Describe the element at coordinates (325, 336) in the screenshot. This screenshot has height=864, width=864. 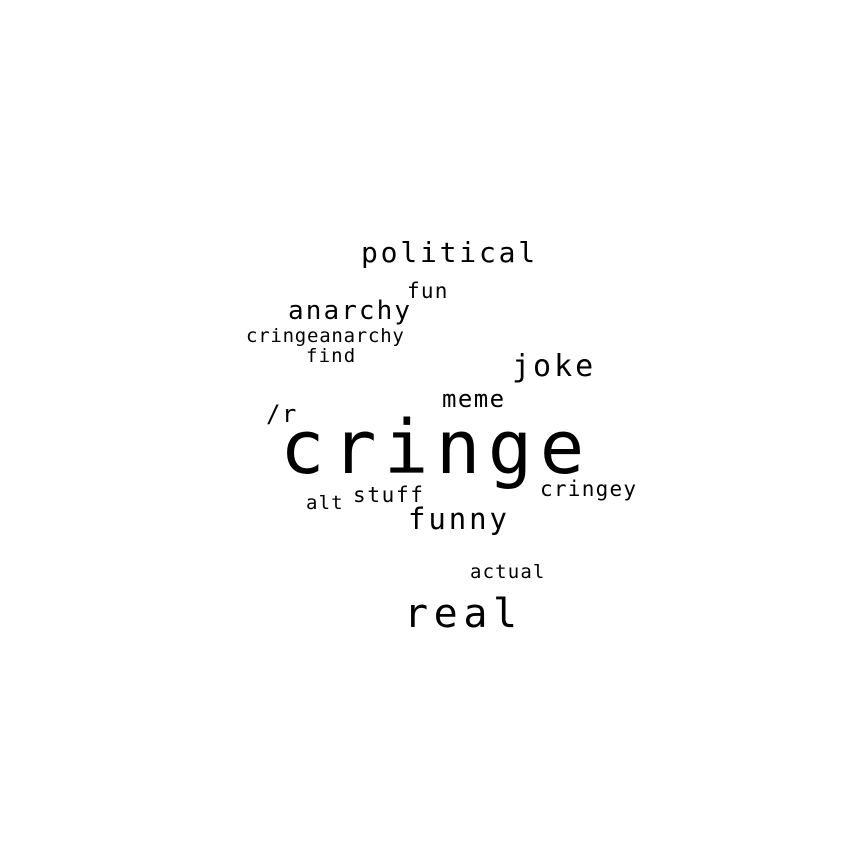
I see `word-cringeanarchy: cringeanarchy` at that location.